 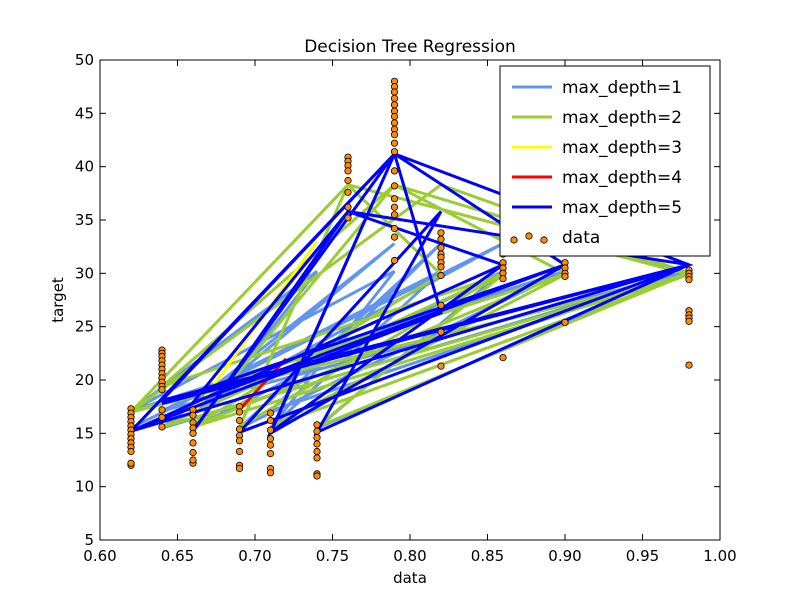 I want to click on y-tick-label: 45, so click(x=84, y=113).